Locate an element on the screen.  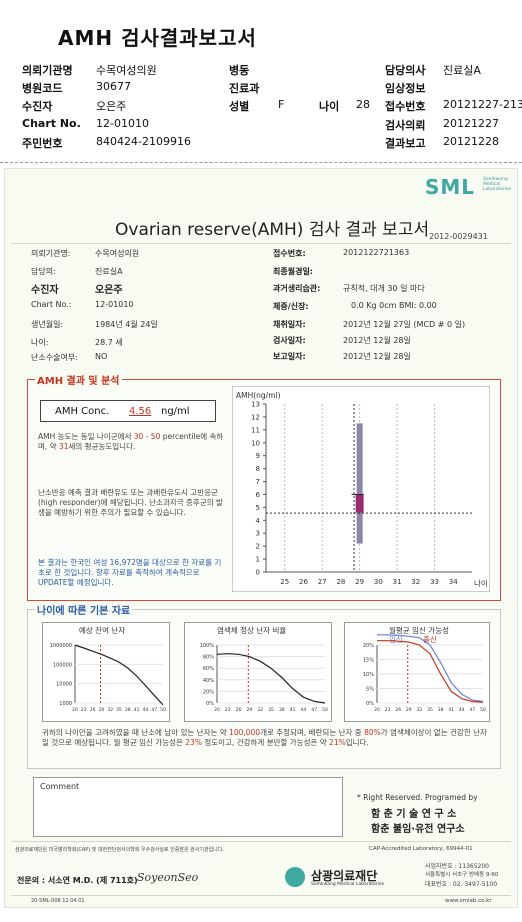
y-tick-label: 6 is located at coordinates (258, 495).